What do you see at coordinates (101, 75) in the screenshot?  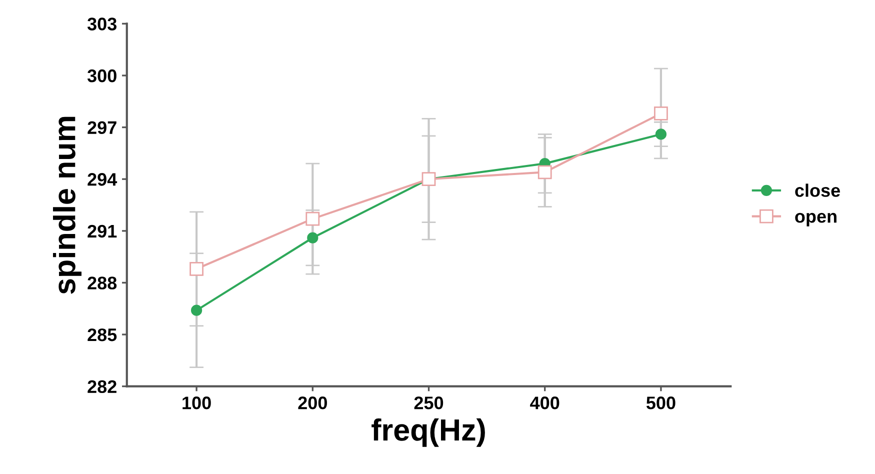 I see `y-tick-label: 300` at bounding box center [101, 75].